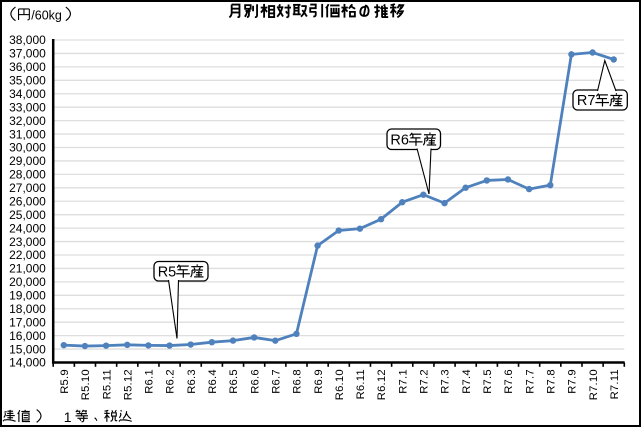 The image size is (641, 427). I want to click on svg-text: R6.5, so click(234, 381).